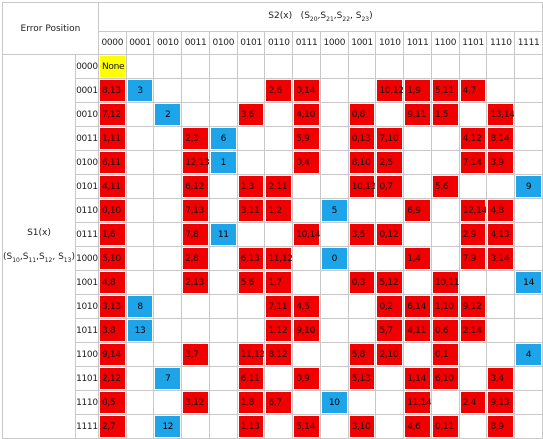 Image resolution: width=543 pixels, height=439 pixels. I want to click on row-header-0101: 0101, so click(86, 186).